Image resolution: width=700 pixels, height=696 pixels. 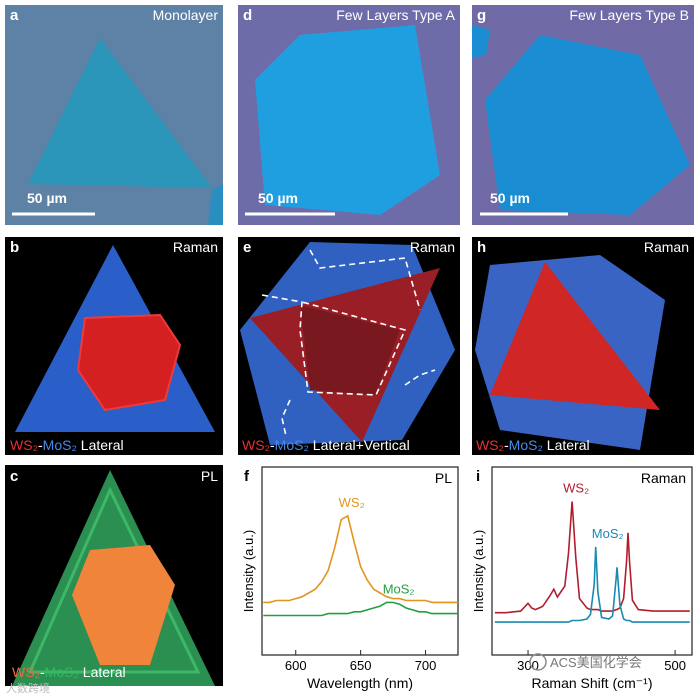 I want to click on panel-e: e Raman WS₂-MoS₂ Lateral+Vertical, so click(x=349, y=346).